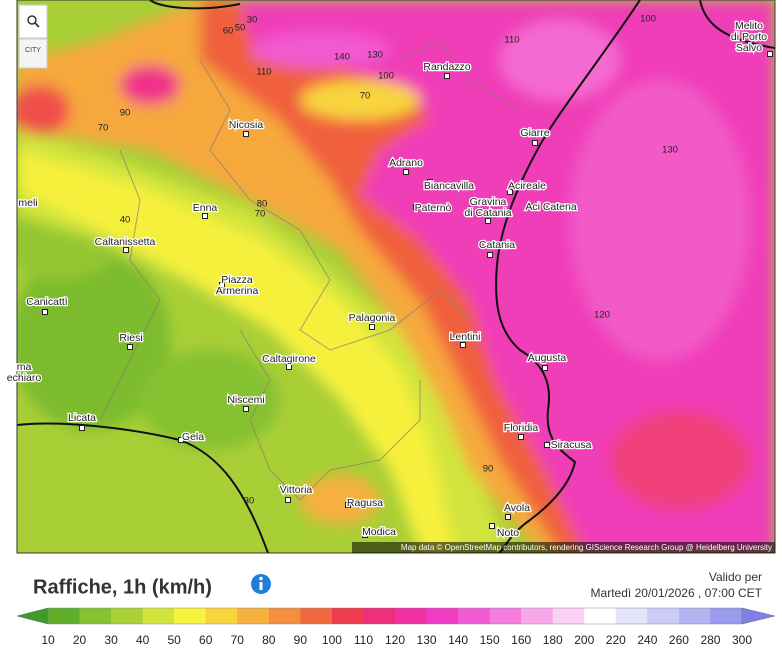 The image size is (782, 655). Describe the element at coordinates (379, 532) in the screenshot. I see `city-label: Modica` at that location.